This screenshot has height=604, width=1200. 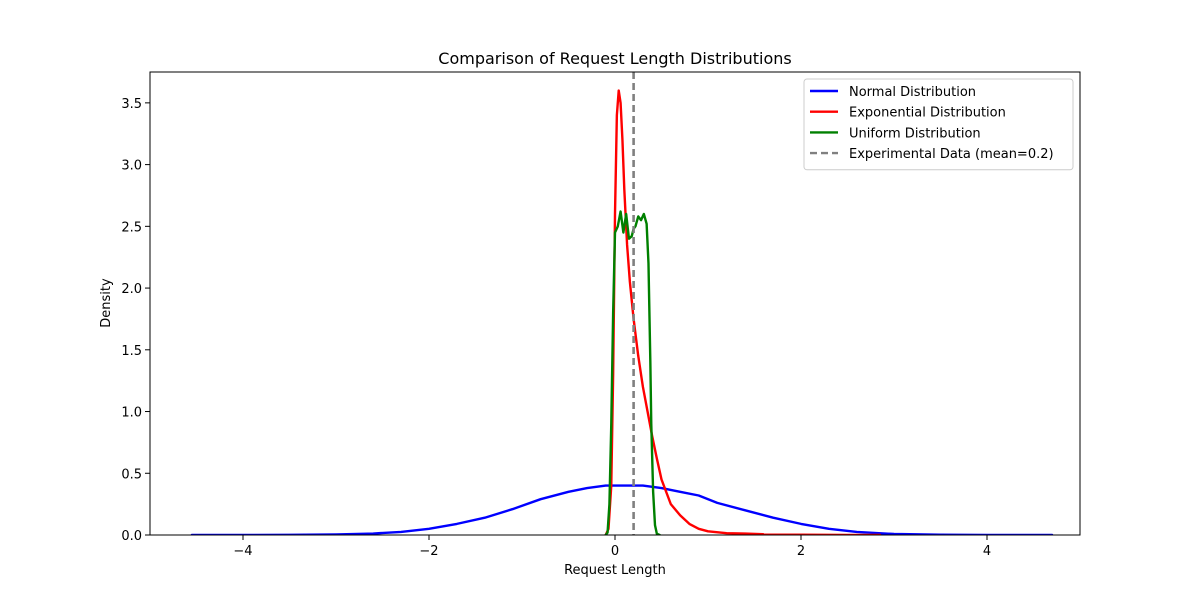 What do you see at coordinates (131, 166) in the screenshot?
I see `y-tick-label: 3.0` at bounding box center [131, 166].